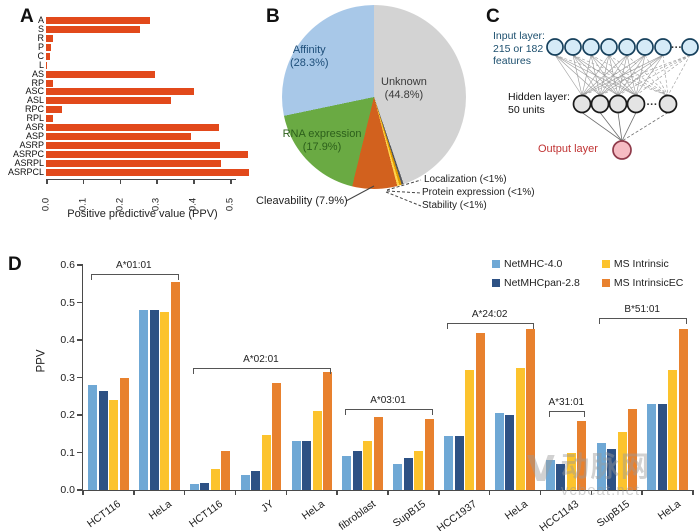 This screenshot has height=531, width=700. I want to click on legend-swatch-ms-intrinsicec, so click(605, 283).